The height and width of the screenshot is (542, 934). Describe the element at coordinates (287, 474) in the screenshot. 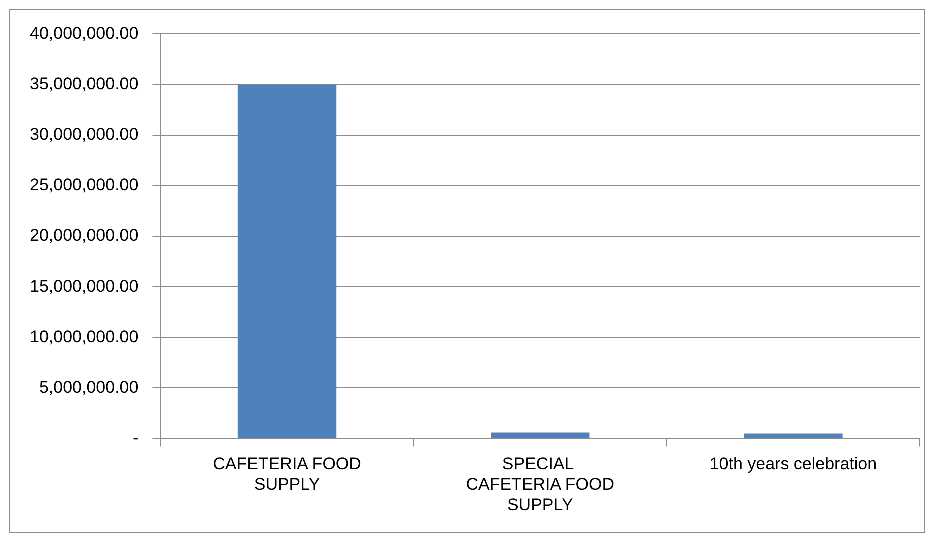

I see `x-tick-label: CAFETERIA FOOD SUPPLY` at that location.